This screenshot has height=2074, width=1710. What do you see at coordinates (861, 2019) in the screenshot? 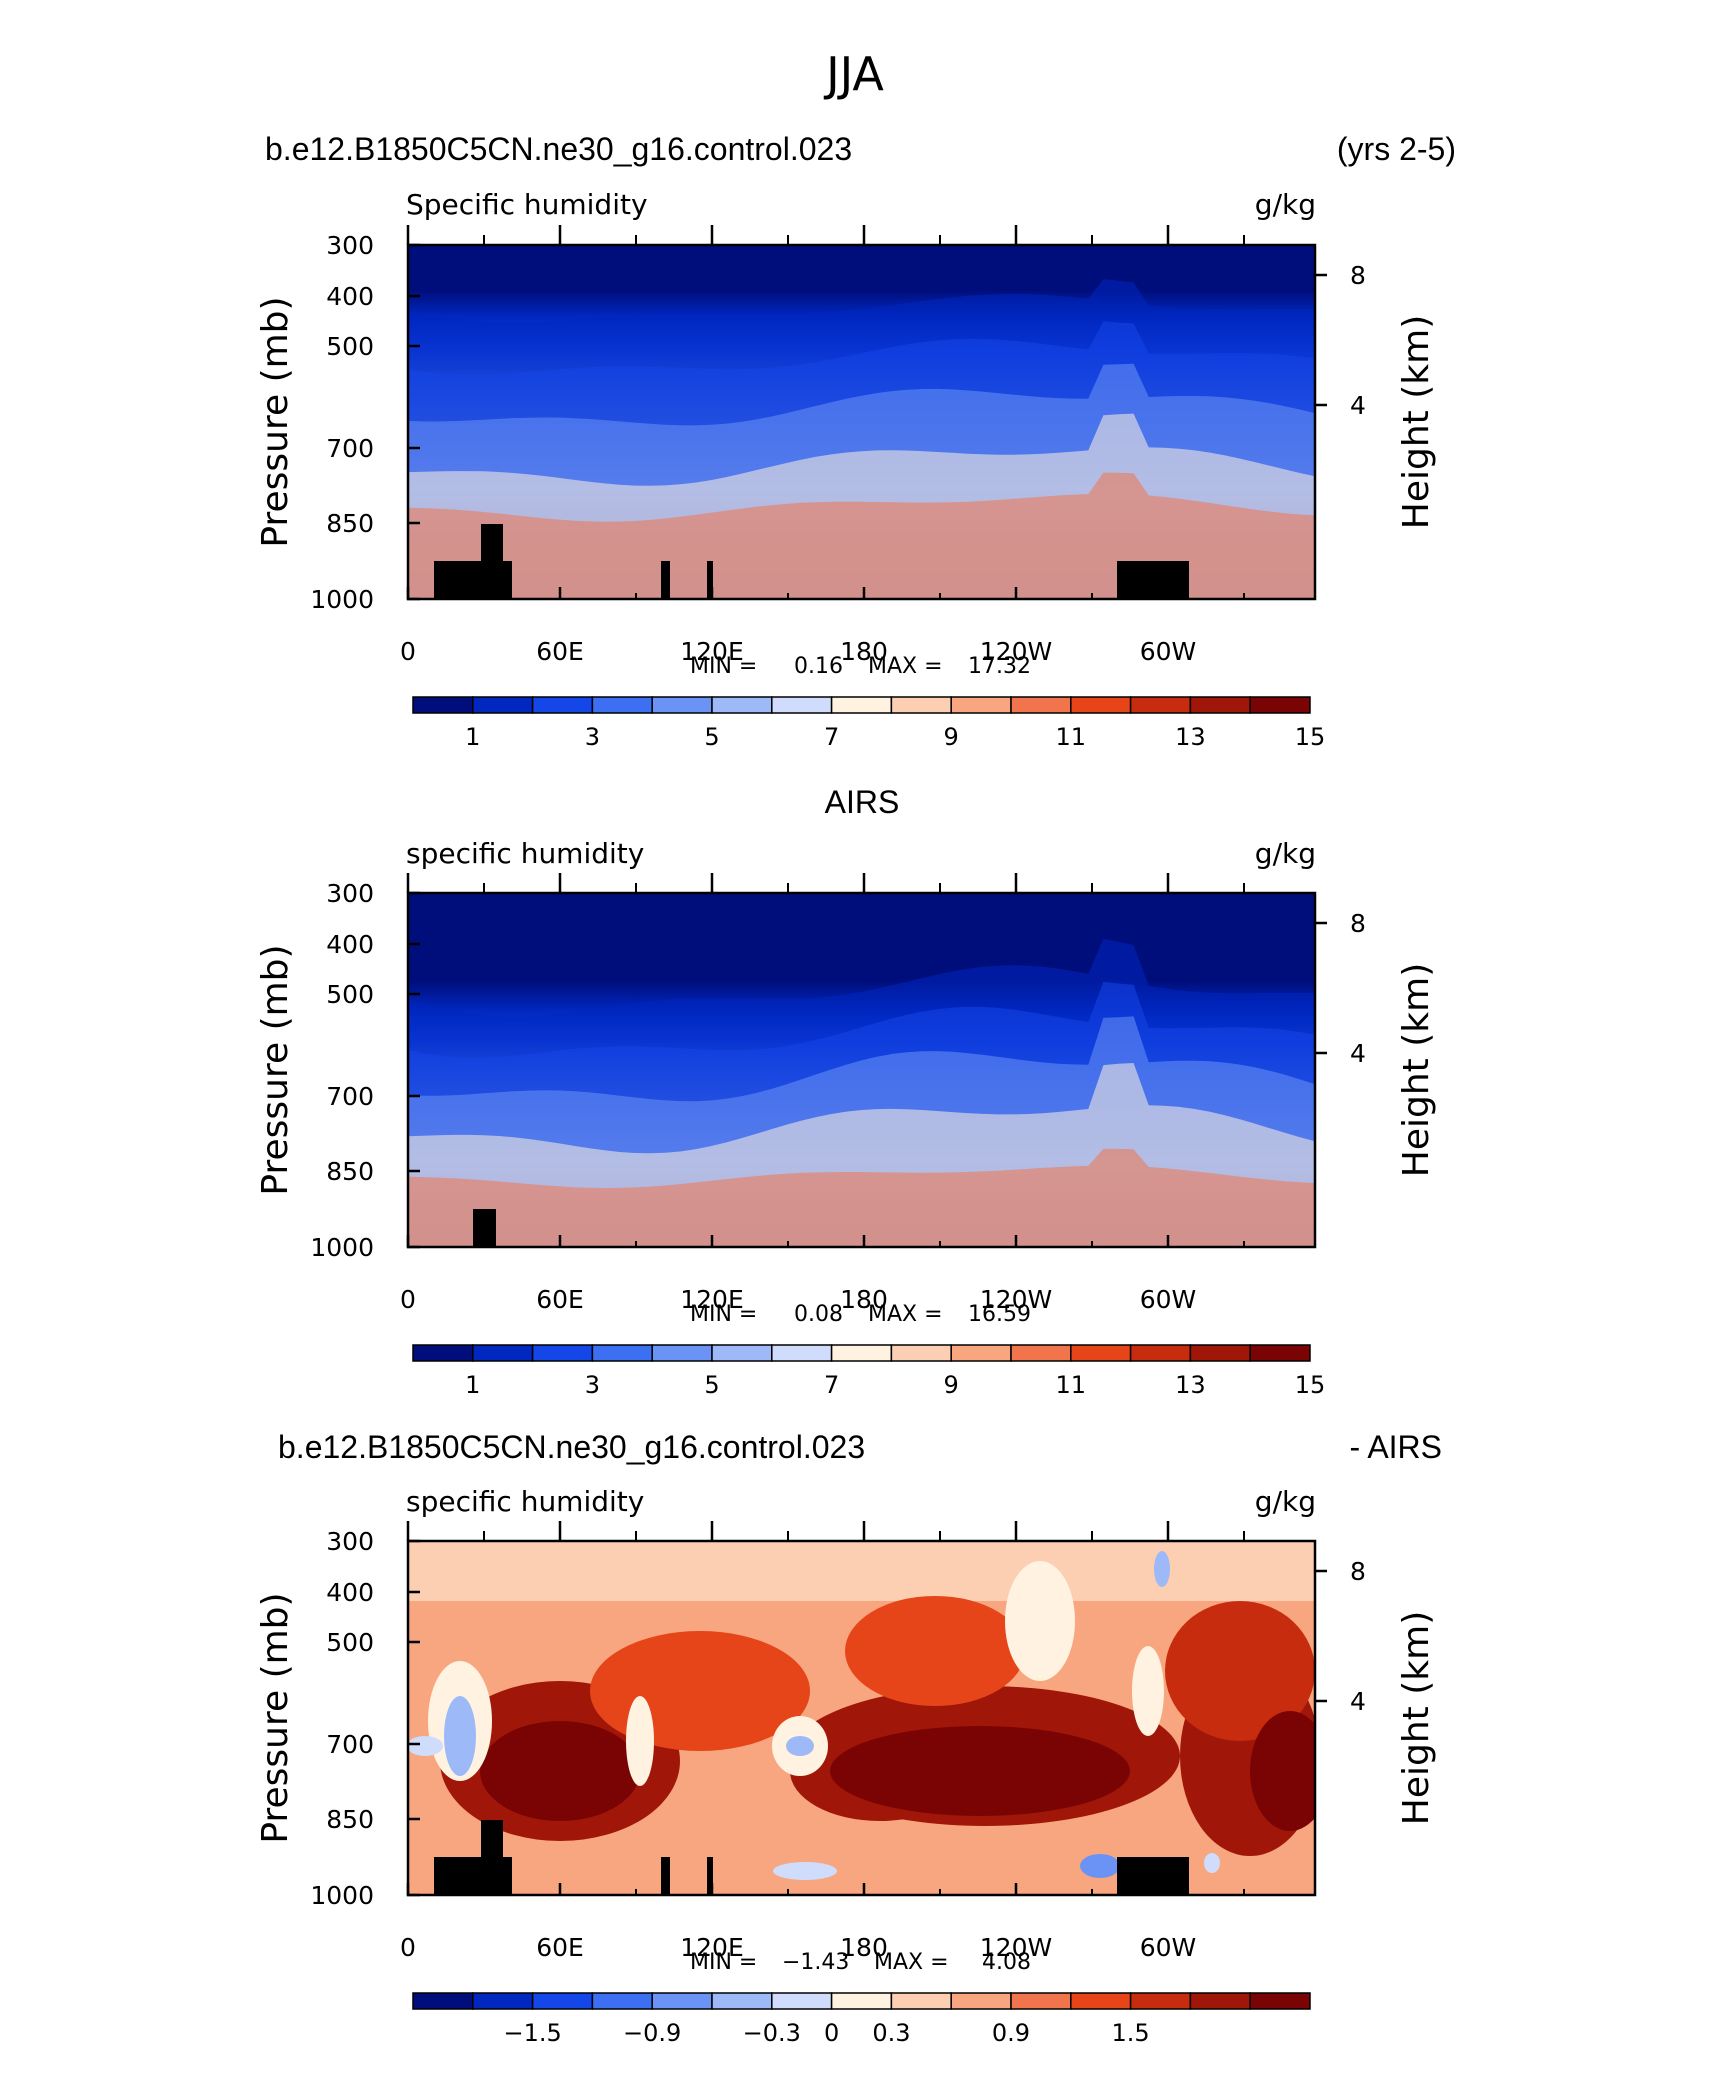
I see `panel-3-colorbar: −1.5 −0.9 −0.3 0 0.3 0.9 1.5` at bounding box center [861, 2019].